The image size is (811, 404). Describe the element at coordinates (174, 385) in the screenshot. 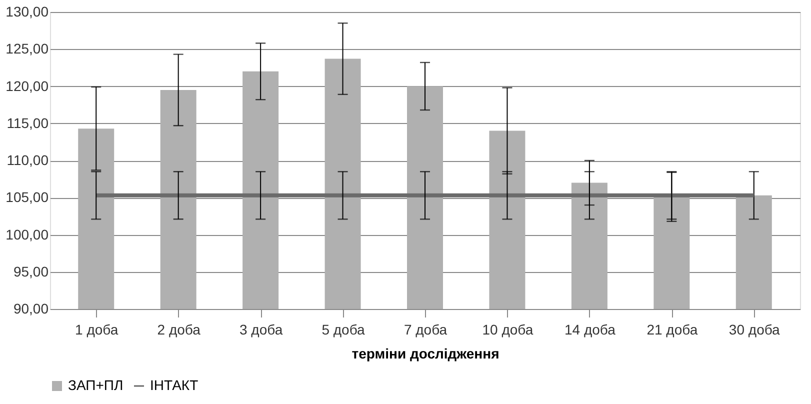

I see `legend-label: ІНТАКТ` at that location.